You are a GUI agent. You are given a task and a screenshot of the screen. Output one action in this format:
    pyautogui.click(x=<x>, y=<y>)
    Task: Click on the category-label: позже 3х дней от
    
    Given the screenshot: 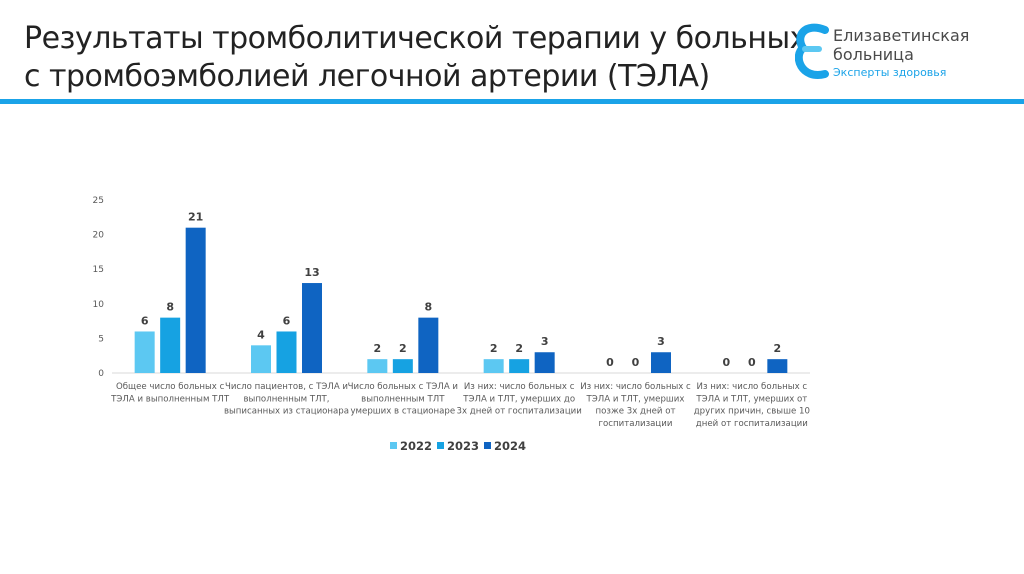 What is the action you would take?
    pyautogui.click(x=636, y=412)
    